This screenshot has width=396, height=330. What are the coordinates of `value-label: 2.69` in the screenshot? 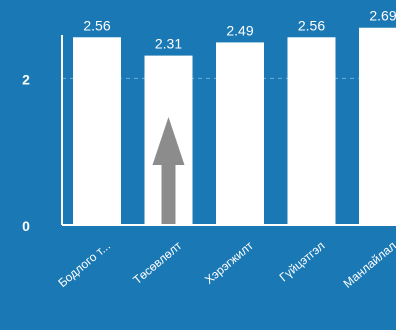 It's located at (382, 16).